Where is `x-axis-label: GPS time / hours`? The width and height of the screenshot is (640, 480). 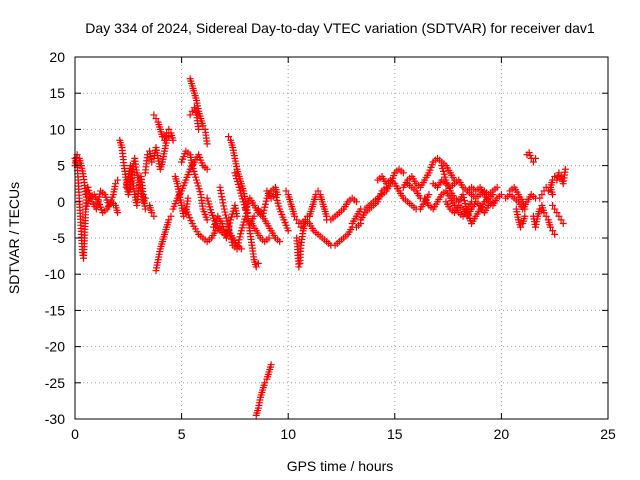 x-axis-label: GPS time / hours is located at coordinates (340, 466).